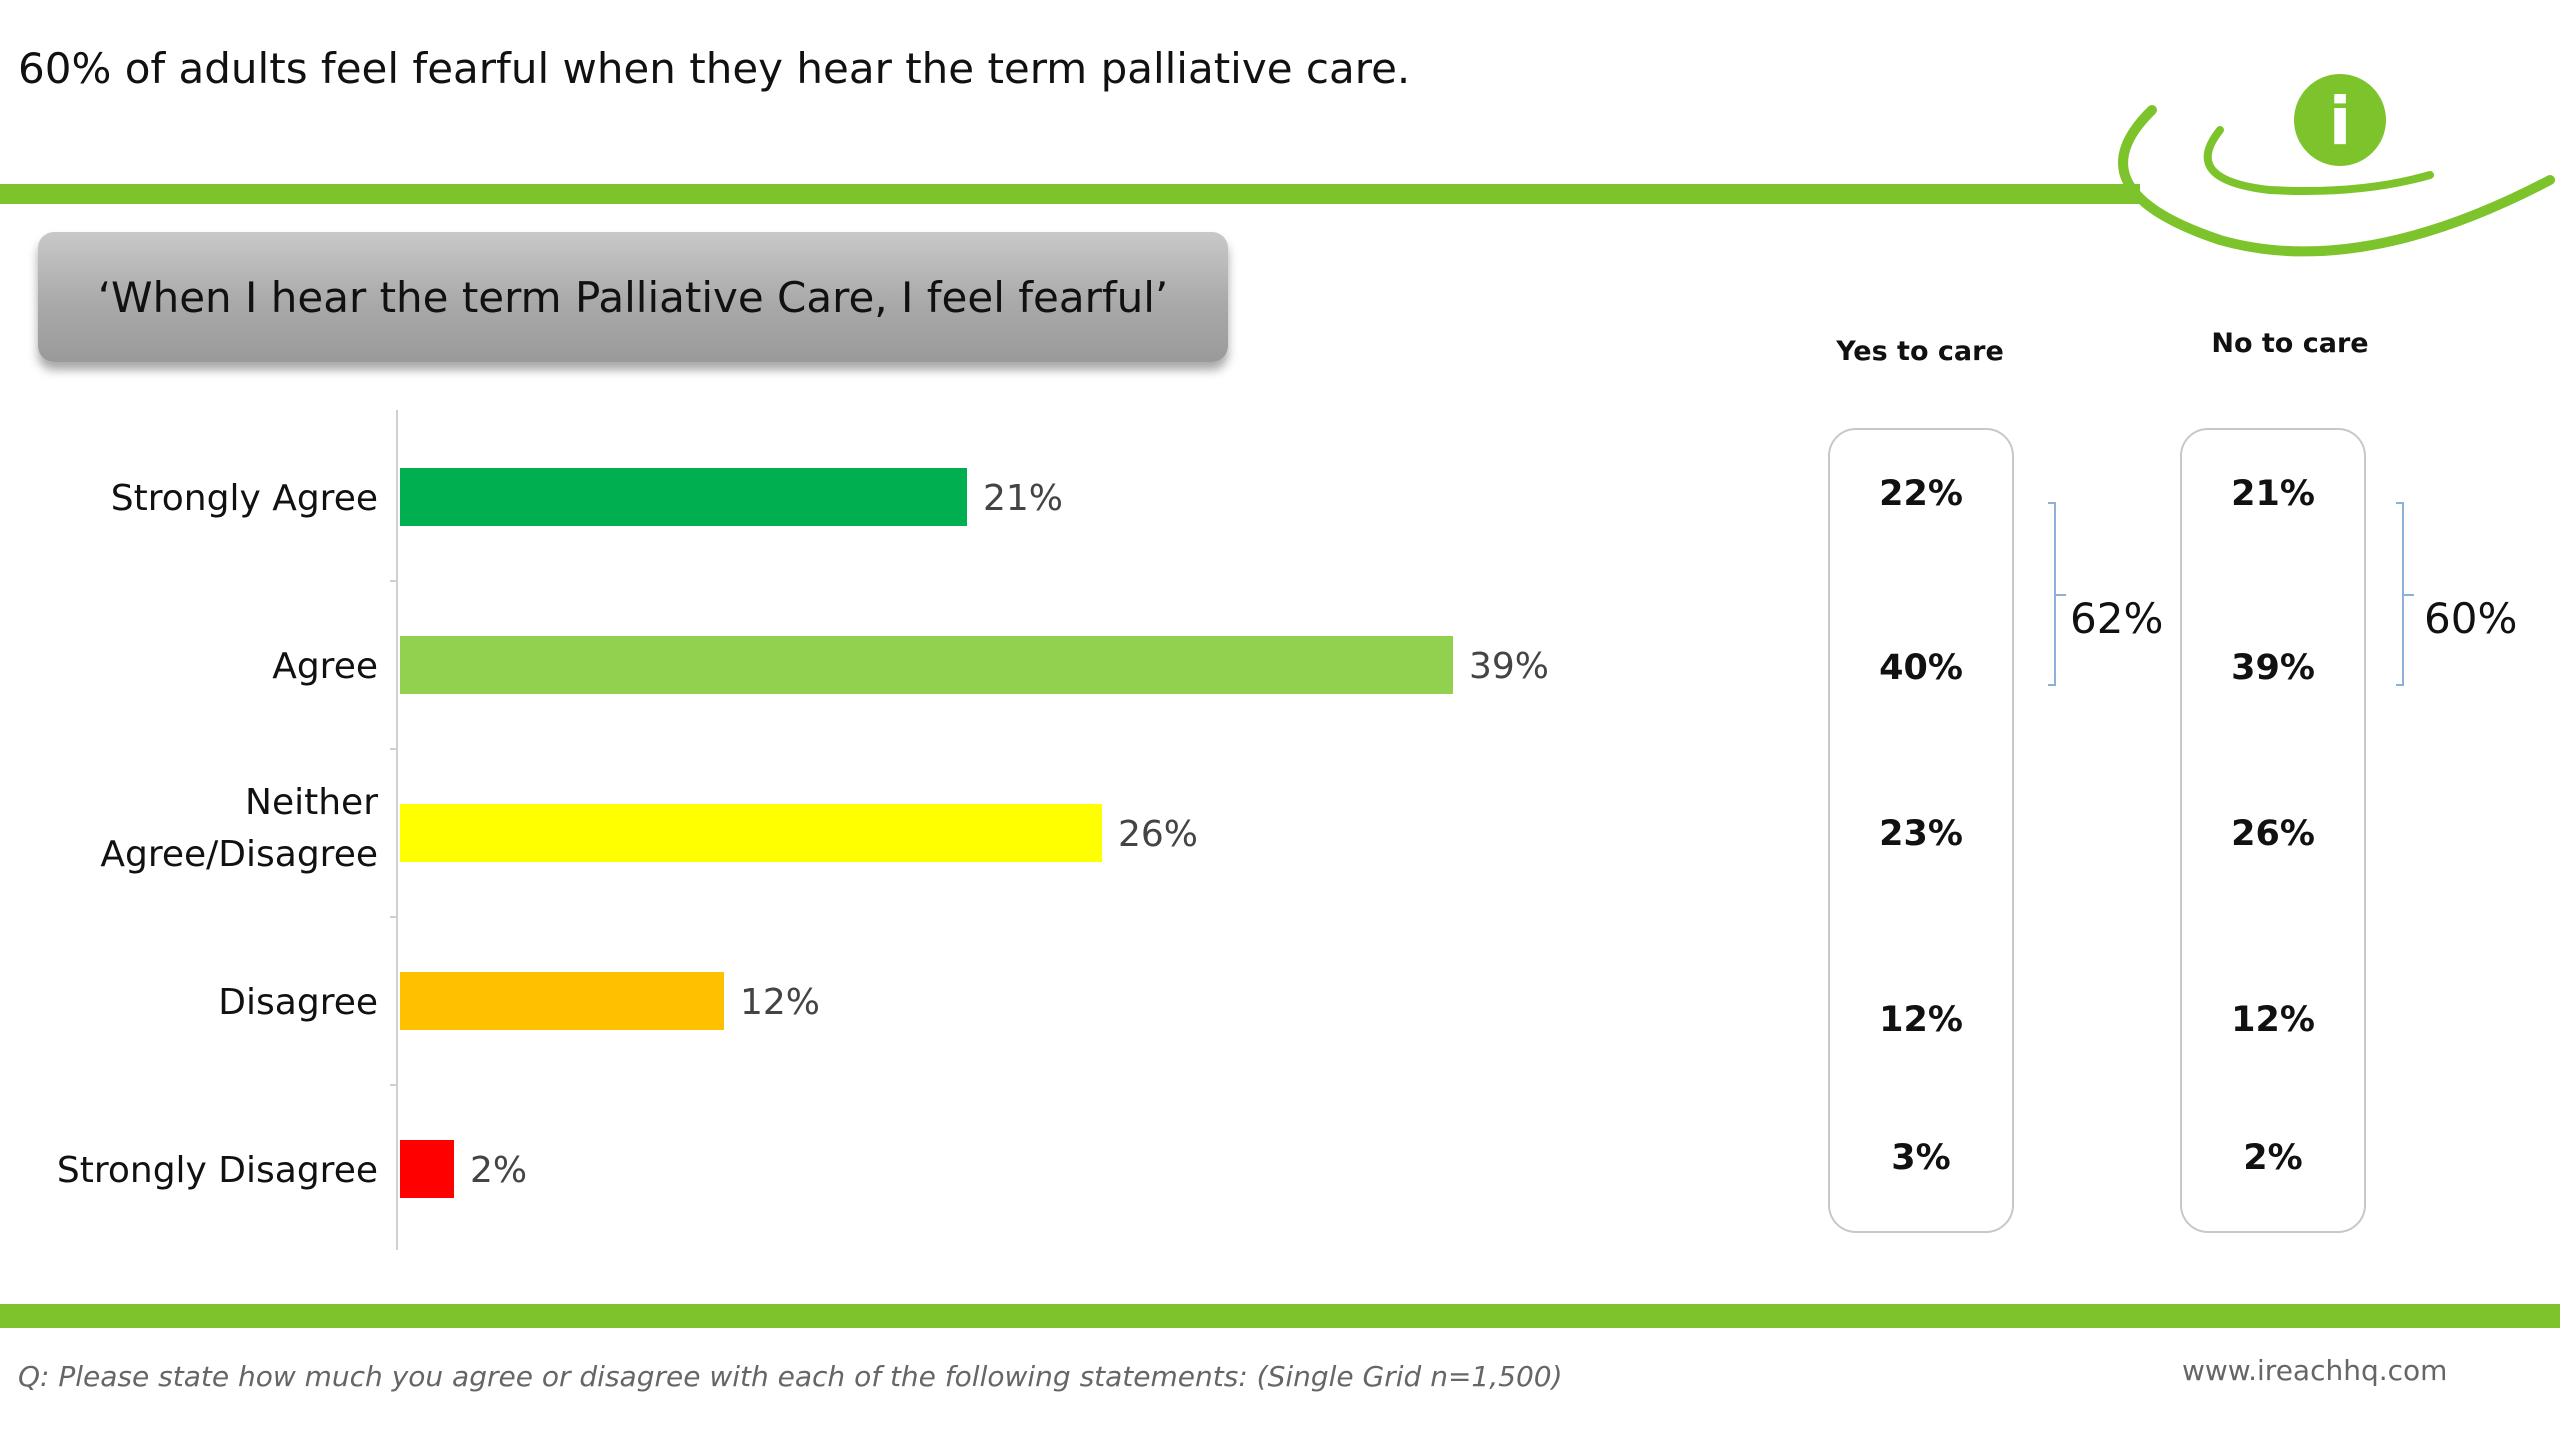 Image resolution: width=2560 pixels, height=1440 pixels. I want to click on yes-to-care-panel, so click(1921, 830).